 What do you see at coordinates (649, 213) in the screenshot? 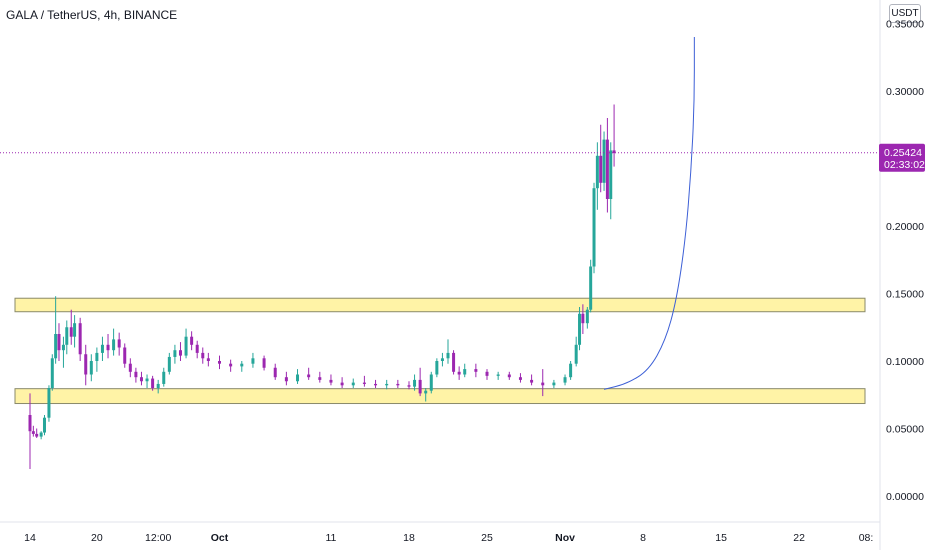
I see `parabolic-curve-drawing` at bounding box center [649, 213].